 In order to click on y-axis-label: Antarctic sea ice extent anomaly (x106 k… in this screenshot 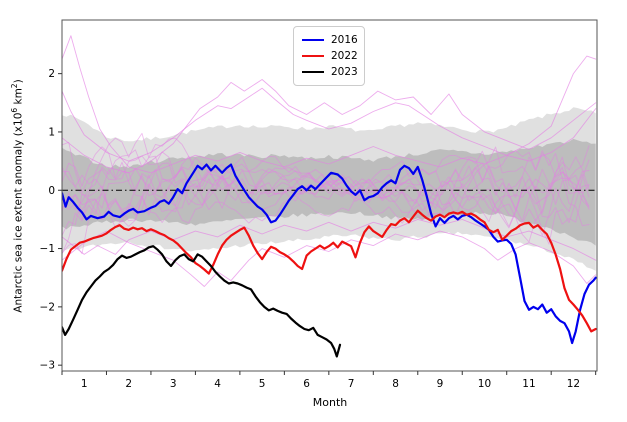, I will do `click(17, 195)`.